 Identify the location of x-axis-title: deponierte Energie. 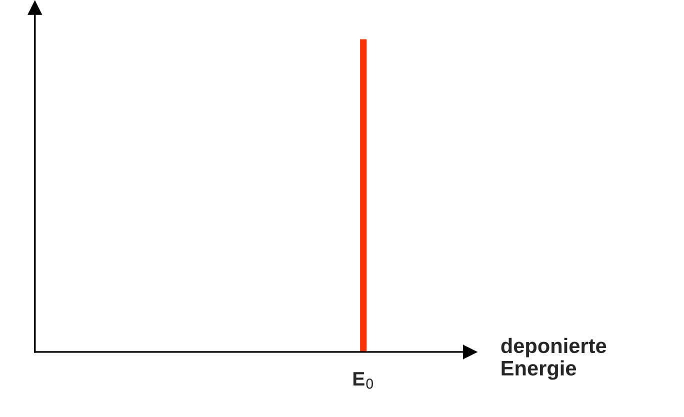
(553, 359).